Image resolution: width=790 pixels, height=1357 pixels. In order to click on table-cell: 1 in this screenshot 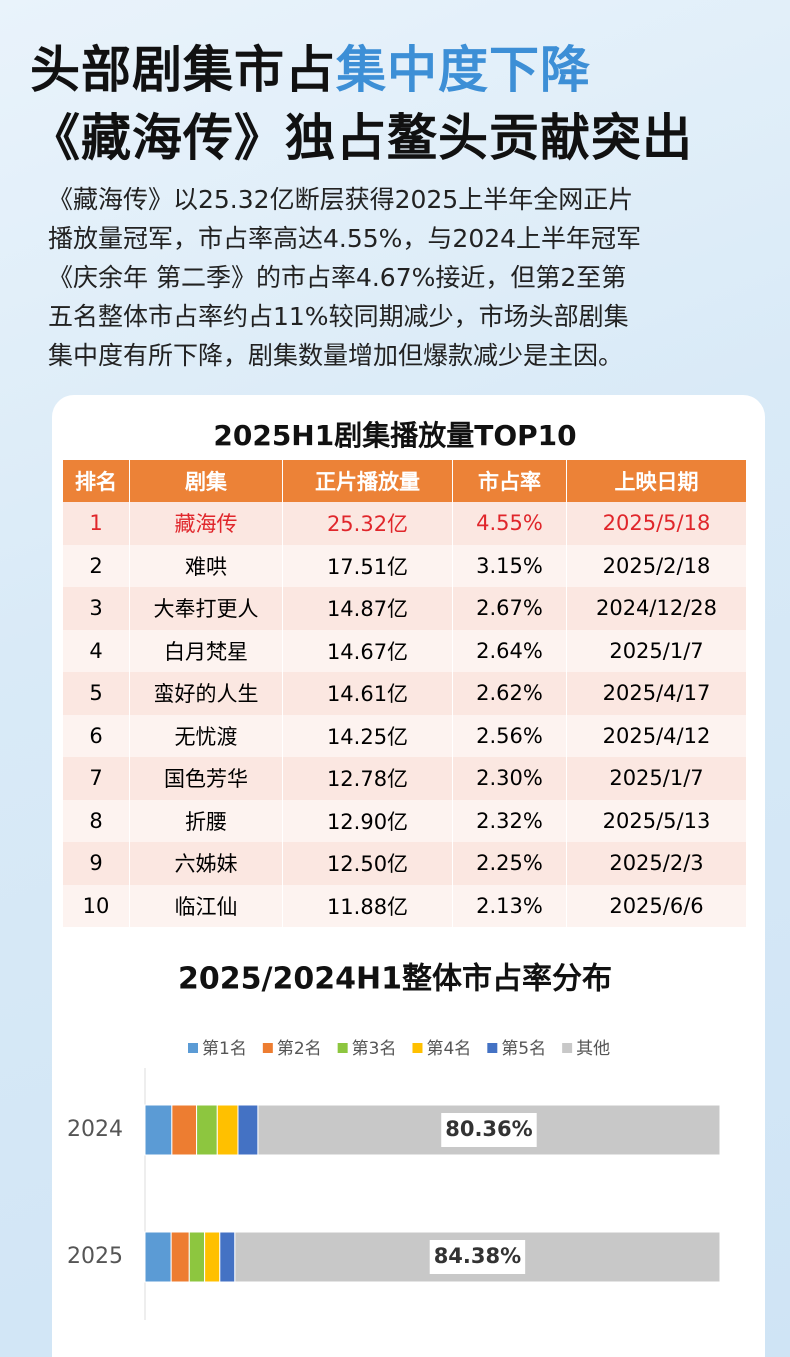, I will do `click(96, 523)`.